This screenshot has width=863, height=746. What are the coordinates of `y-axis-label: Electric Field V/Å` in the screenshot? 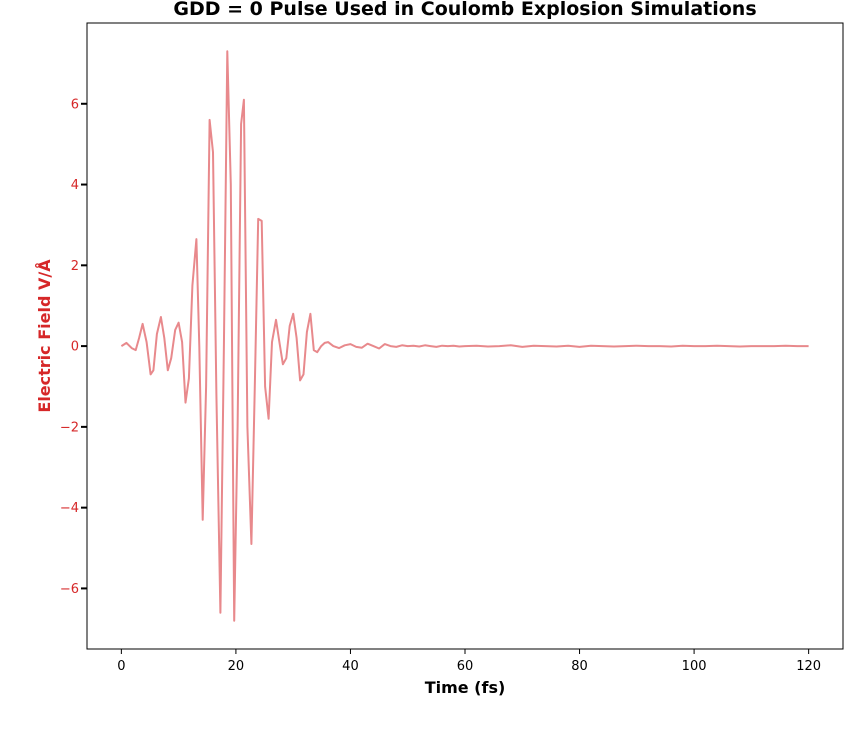 It's located at (44, 336).